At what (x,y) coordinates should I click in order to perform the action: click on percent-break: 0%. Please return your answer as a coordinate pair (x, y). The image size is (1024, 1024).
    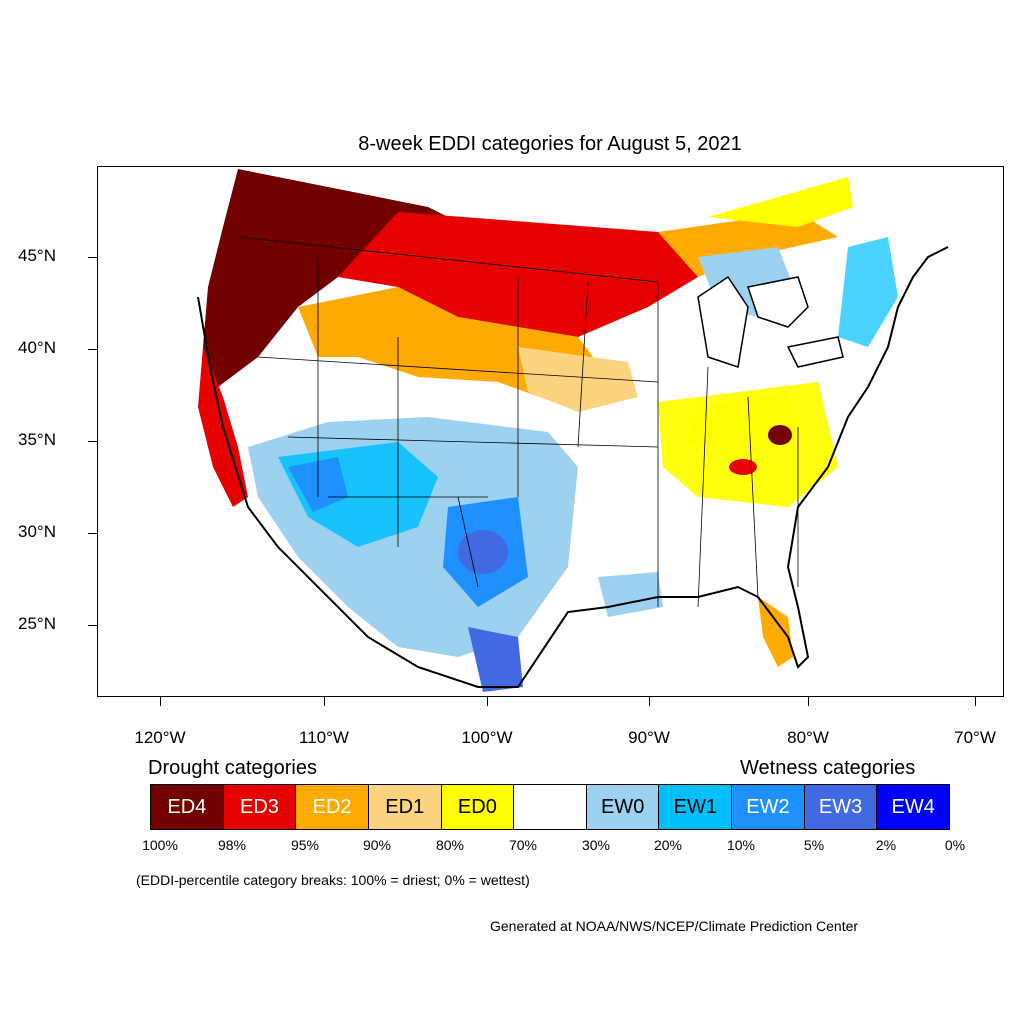
    Looking at the image, I should click on (955, 845).